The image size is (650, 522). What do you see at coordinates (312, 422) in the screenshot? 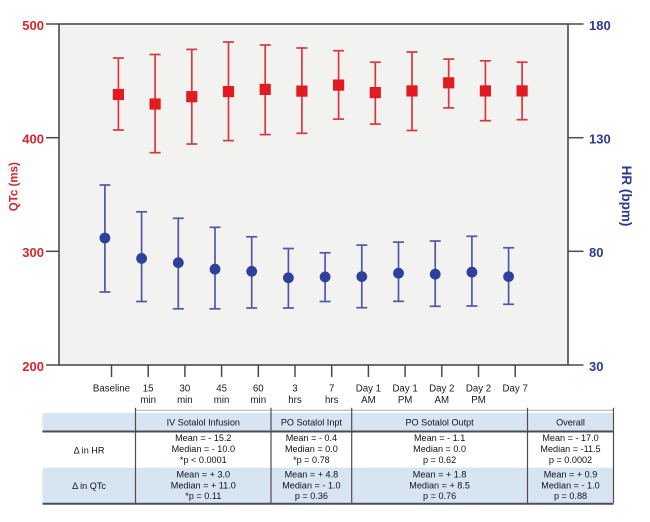
I see `svg-text: PO Sotalol Inpt` at bounding box center [312, 422].